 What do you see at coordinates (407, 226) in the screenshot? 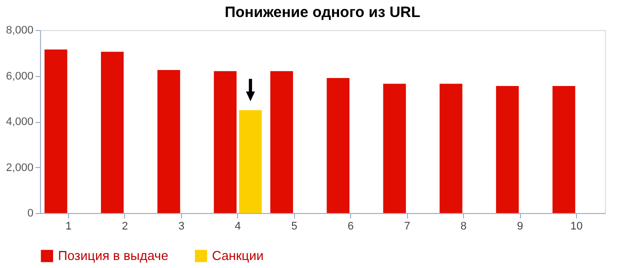
I see `x-tick-label: 7` at bounding box center [407, 226].